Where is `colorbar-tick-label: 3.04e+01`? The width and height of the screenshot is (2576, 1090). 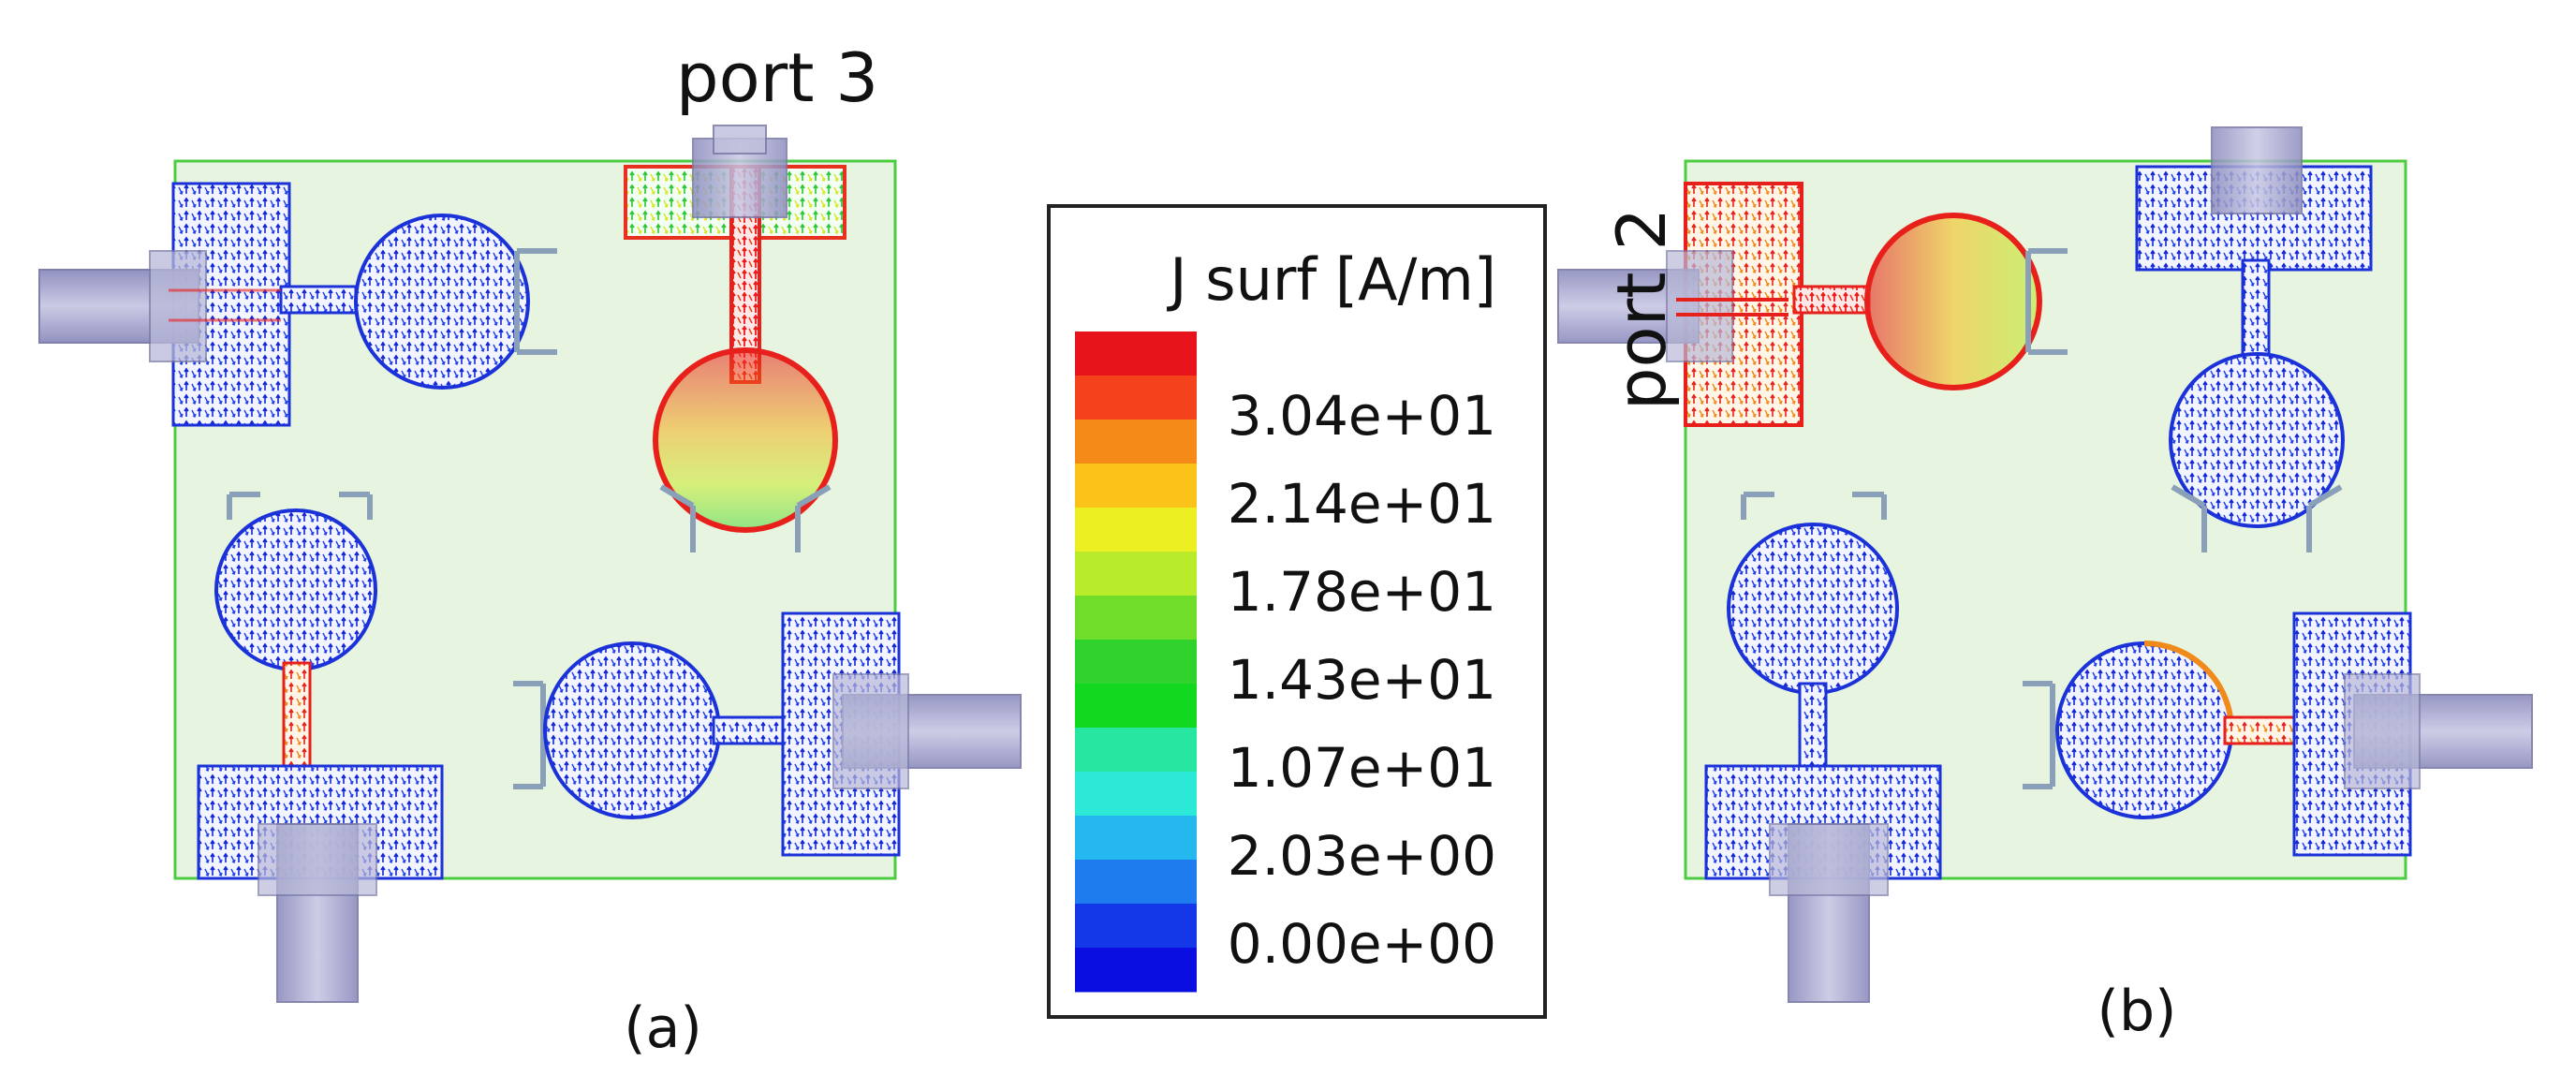 colorbar-tick-label: 3.04e+01 is located at coordinates (1362, 416).